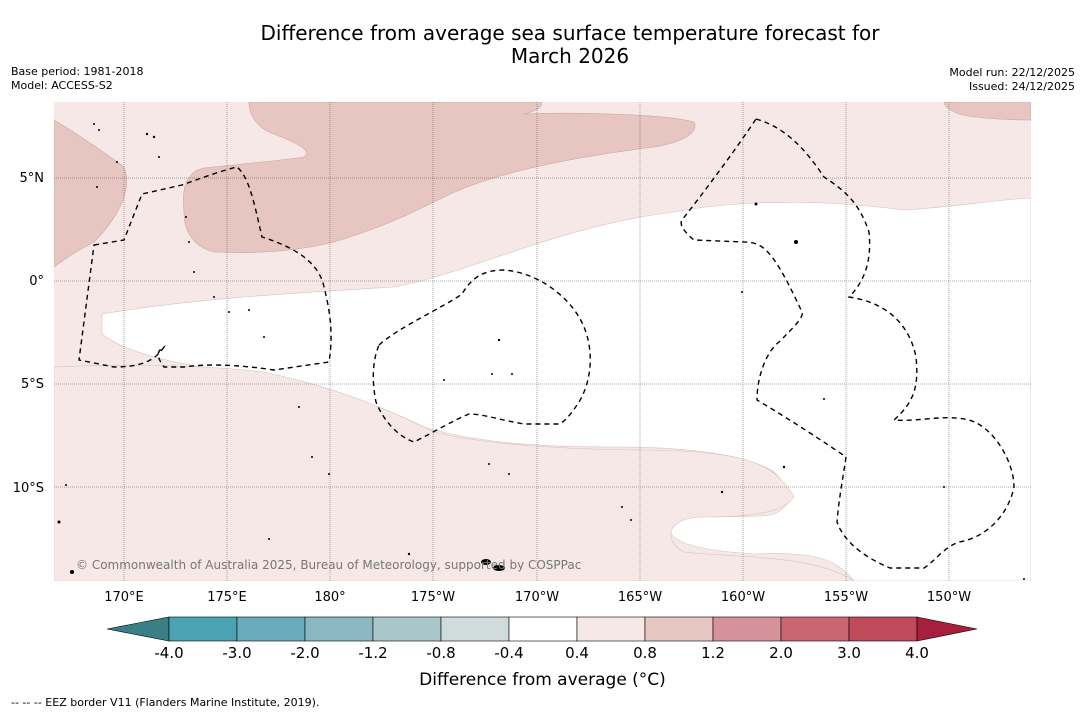  What do you see at coordinates (32, 178) in the screenshot?
I see `lat-label-5n: 5°N` at bounding box center [32, 178].